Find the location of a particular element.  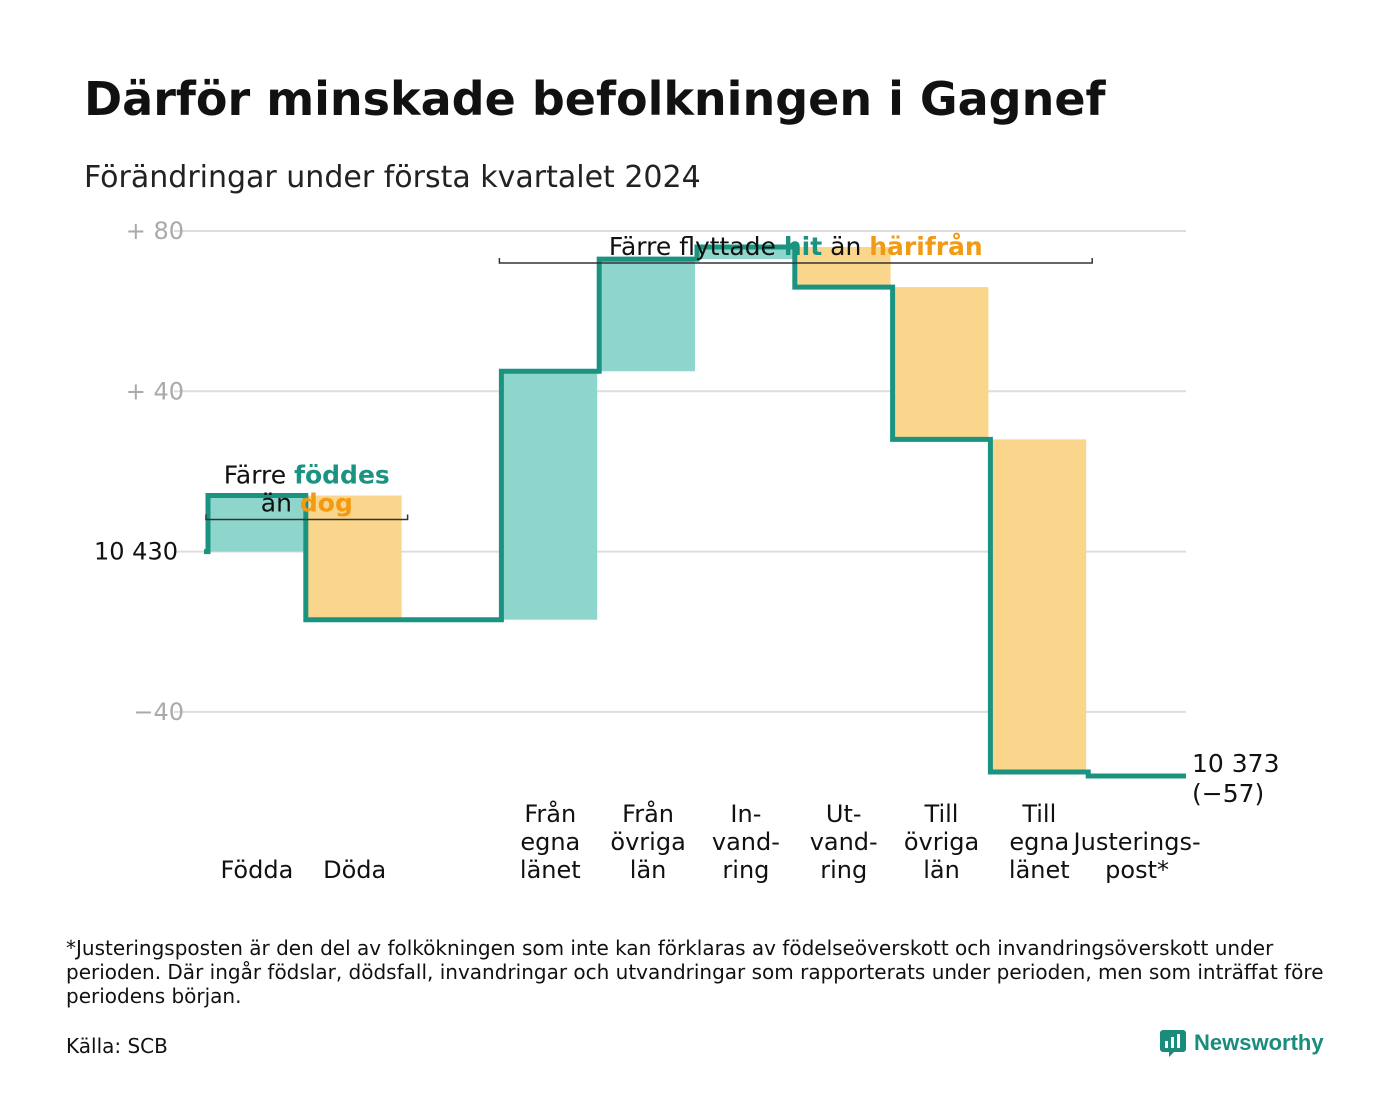

category-label: Till egna länet is located at coordinates (1039, 842).